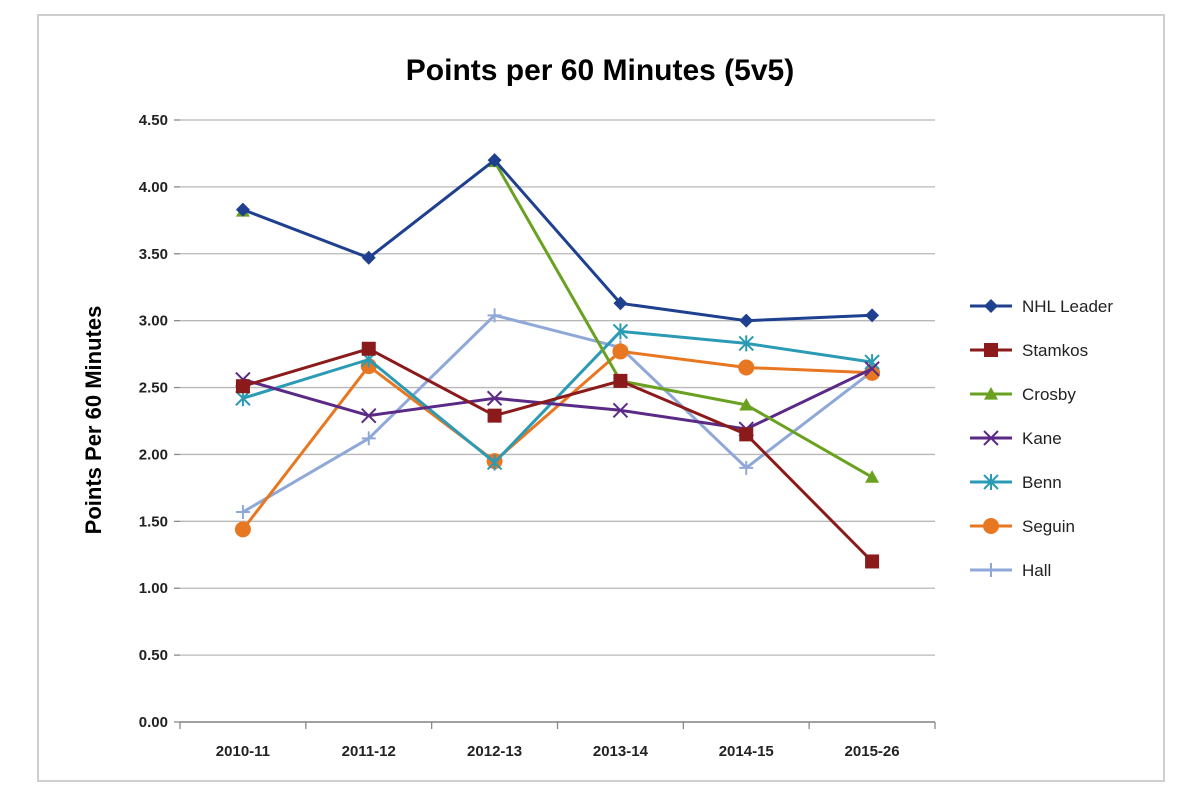 This screenshot has height=806, width=1200. What do you see at coordinates (153, 254) in the screenshot?
I see `y-tick-label: 3.50` at bounding box center [153, 254].